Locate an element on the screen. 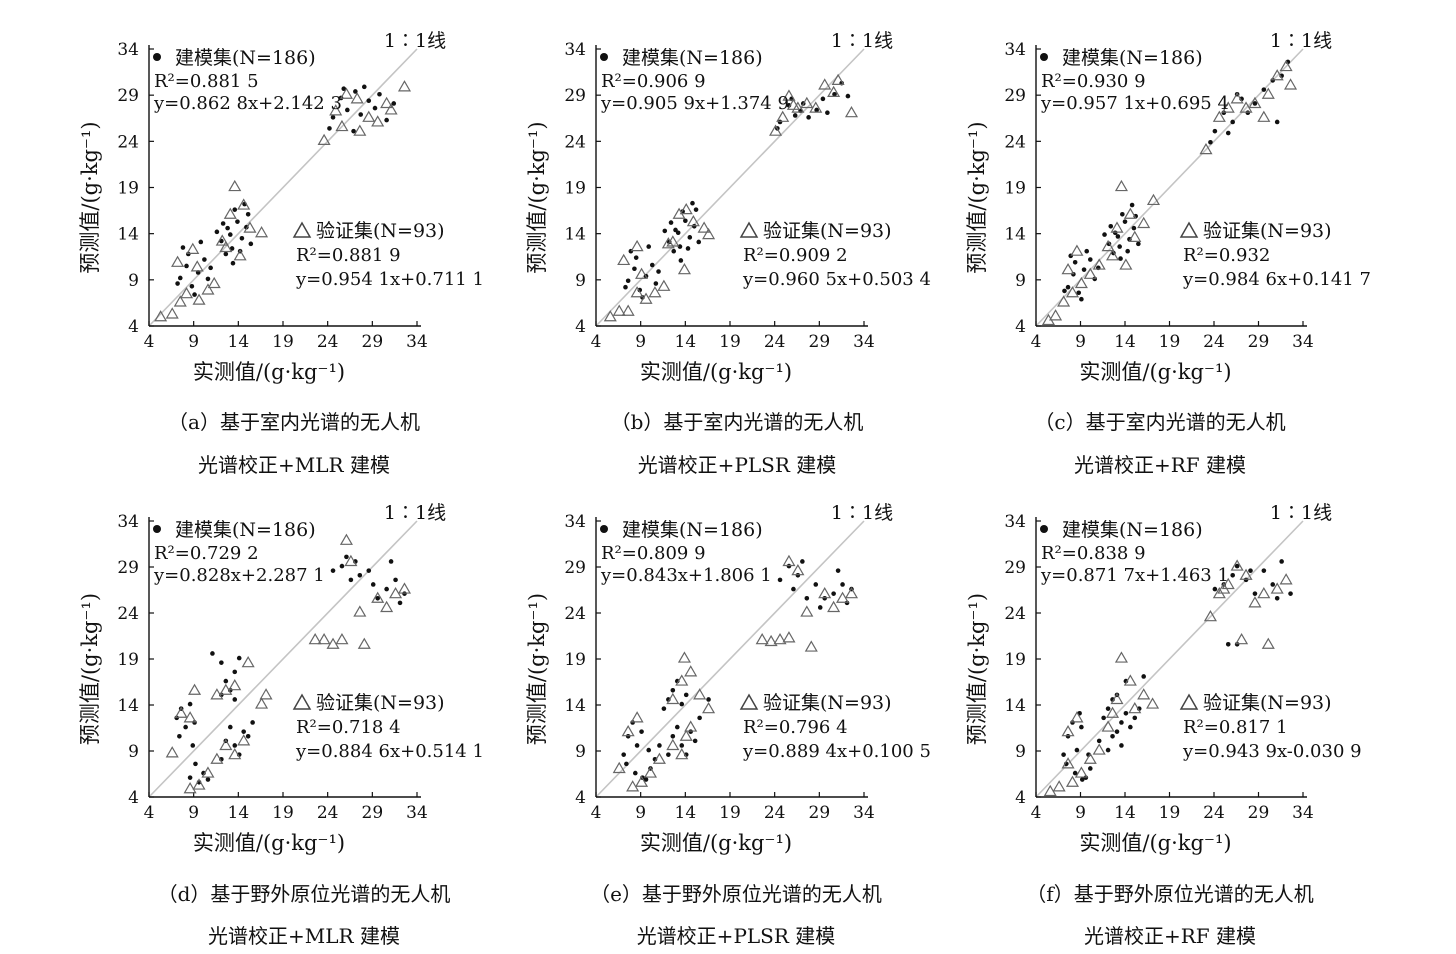  caption-b-line2: 光谱校正+PLSR 建模 is located at coordinates (737, 465).